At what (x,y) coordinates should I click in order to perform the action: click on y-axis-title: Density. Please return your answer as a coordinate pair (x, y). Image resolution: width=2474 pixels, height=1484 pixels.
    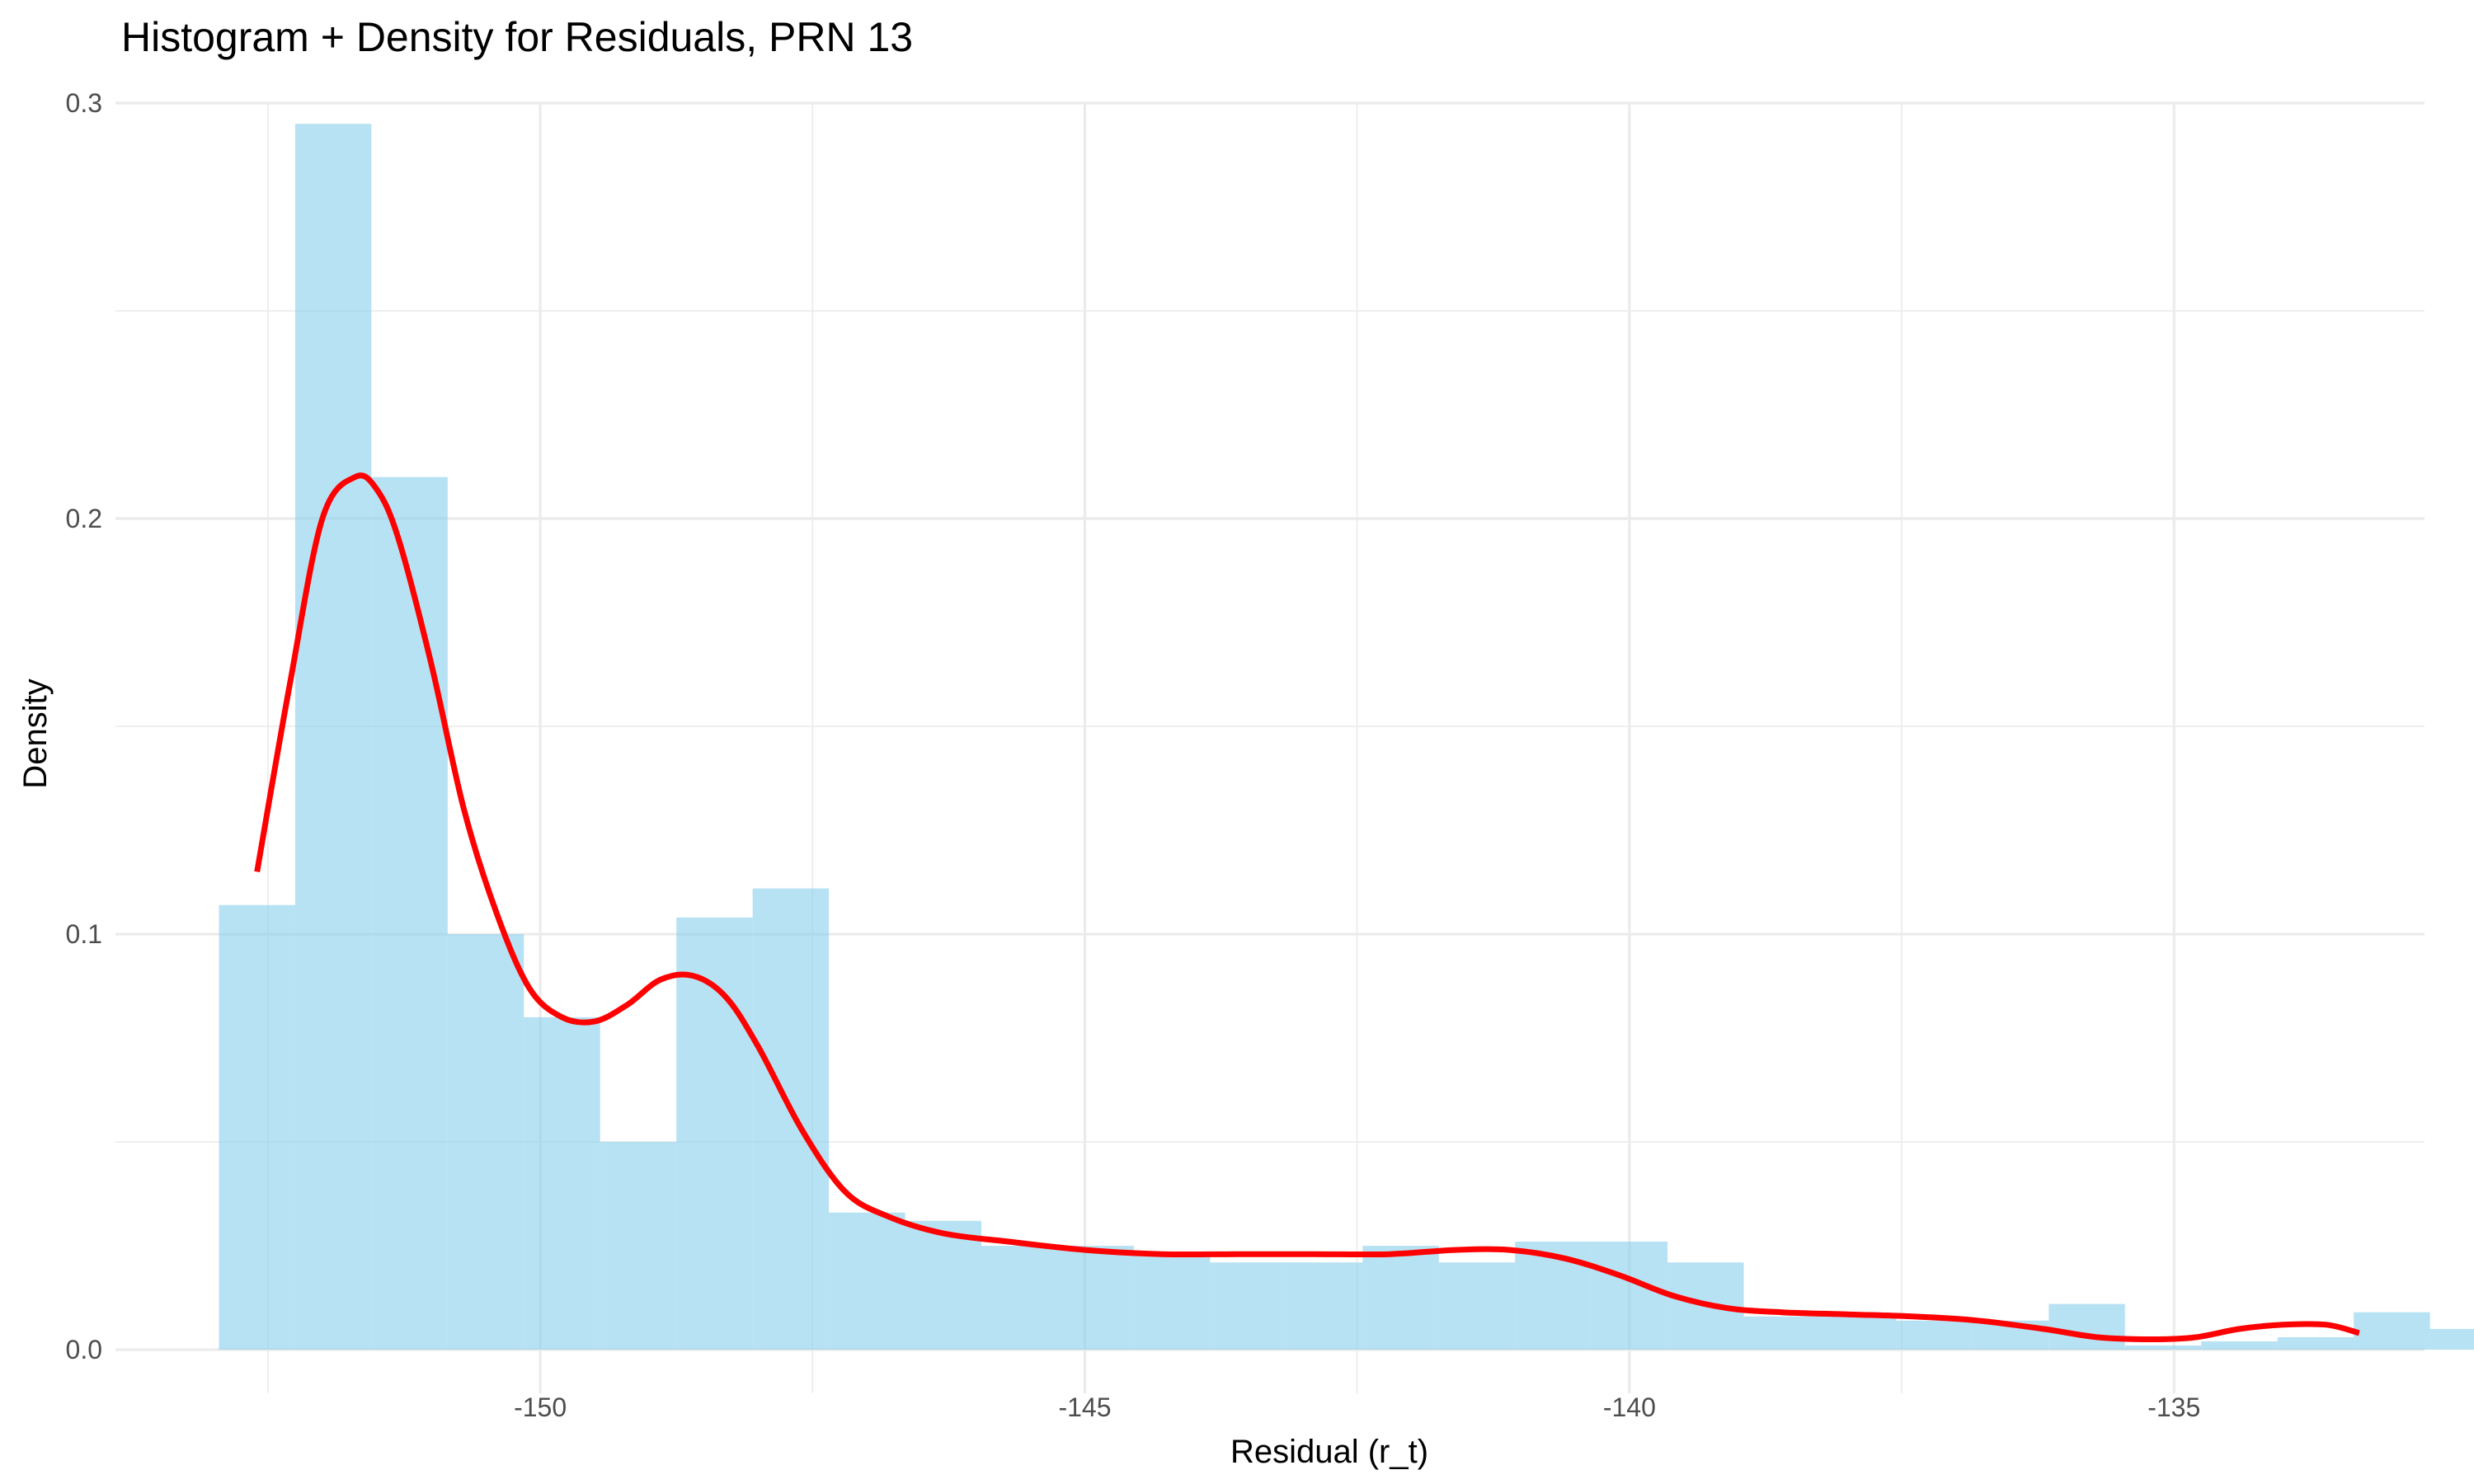
    Looking at the image, I should click on (35, 733).